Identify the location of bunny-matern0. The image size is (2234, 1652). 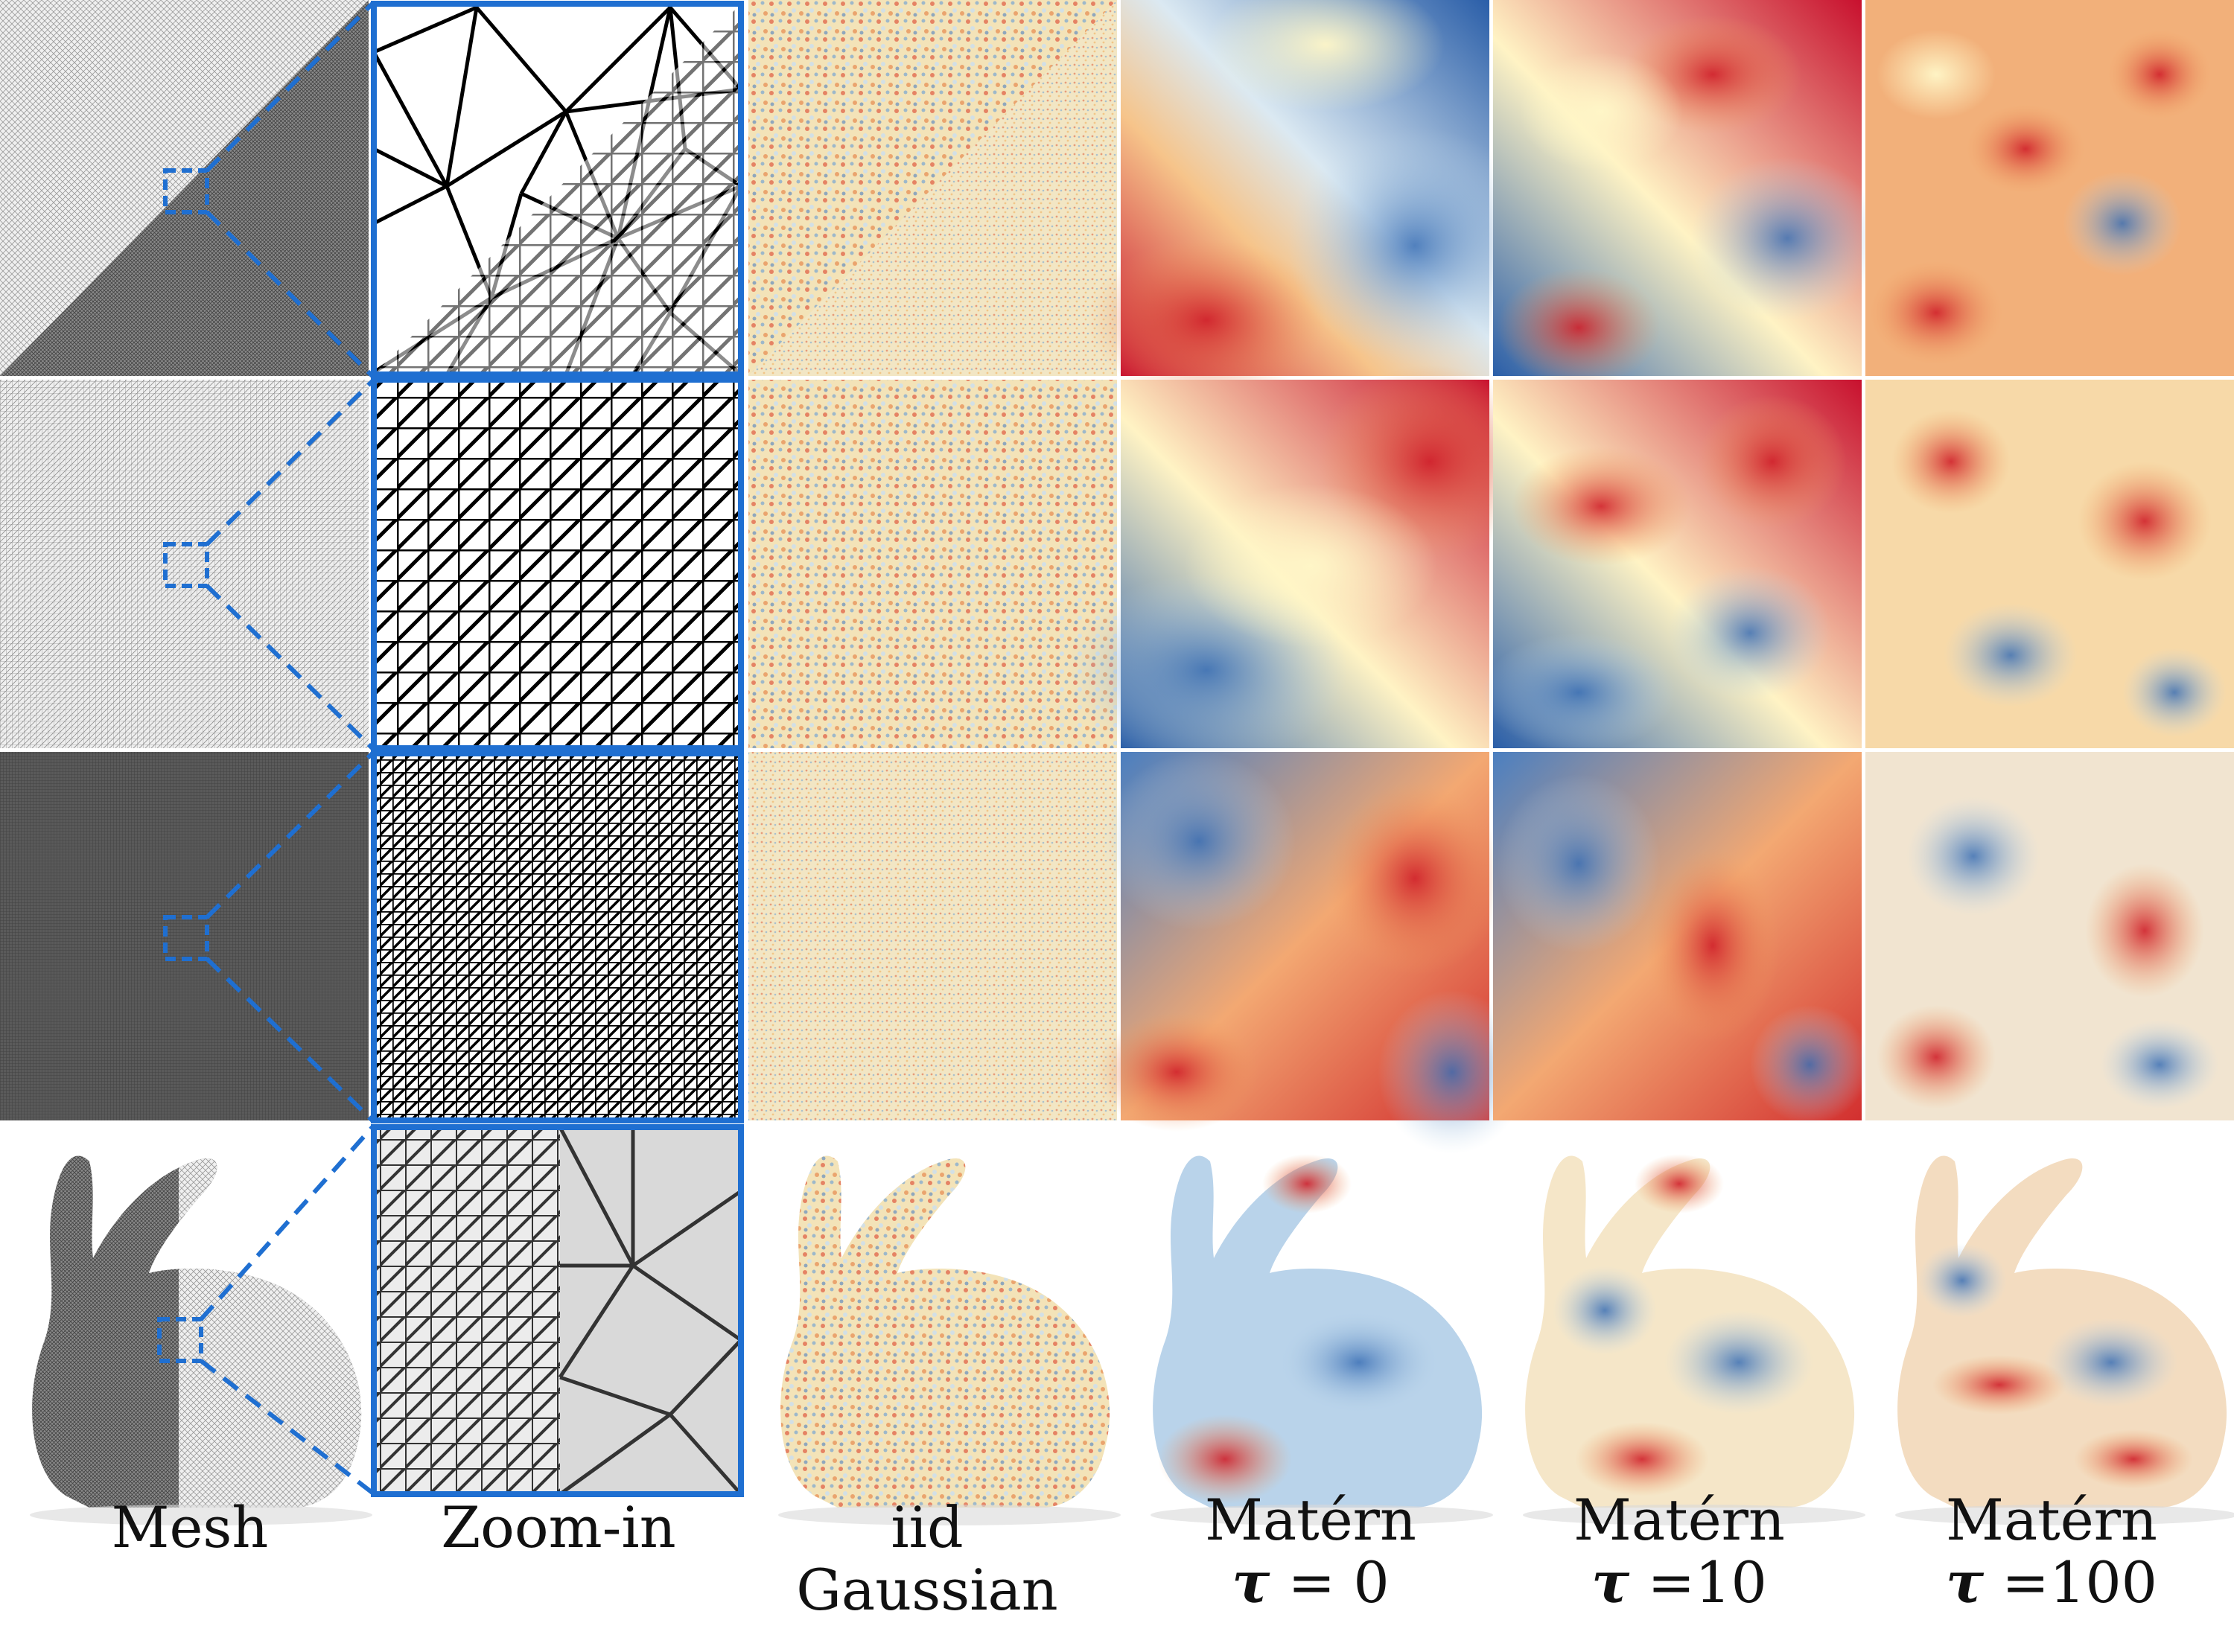
(1322, 1339).